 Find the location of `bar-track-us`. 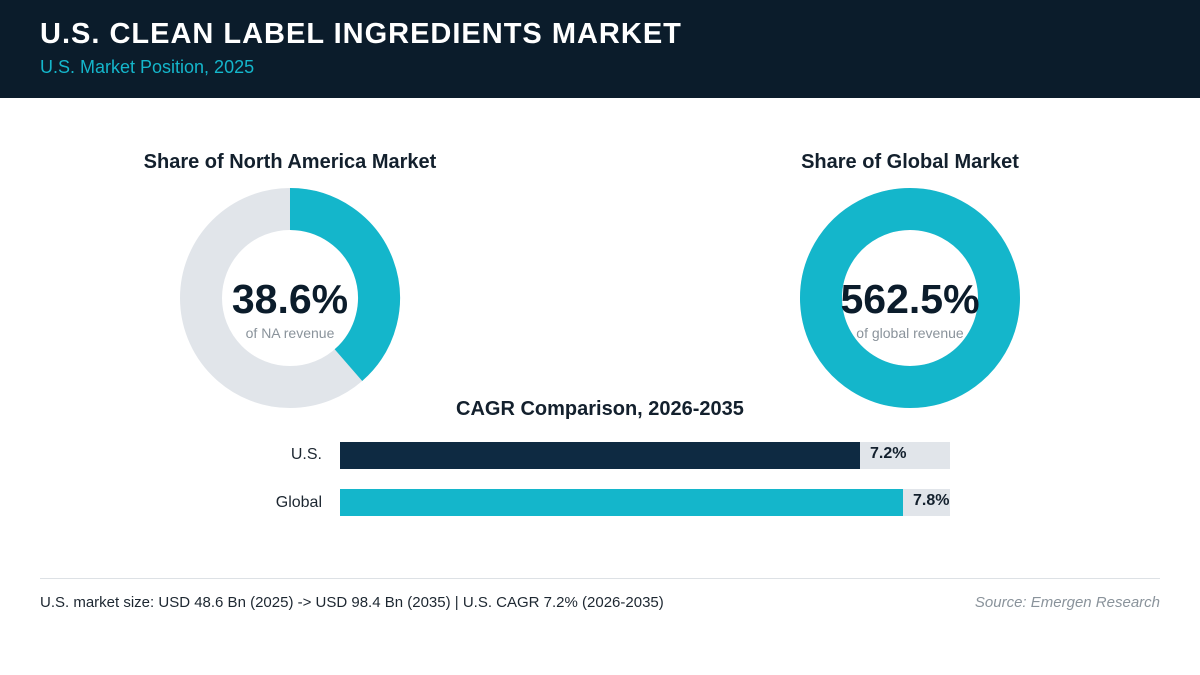

bar-track-us is located at coordinates (645, 455).